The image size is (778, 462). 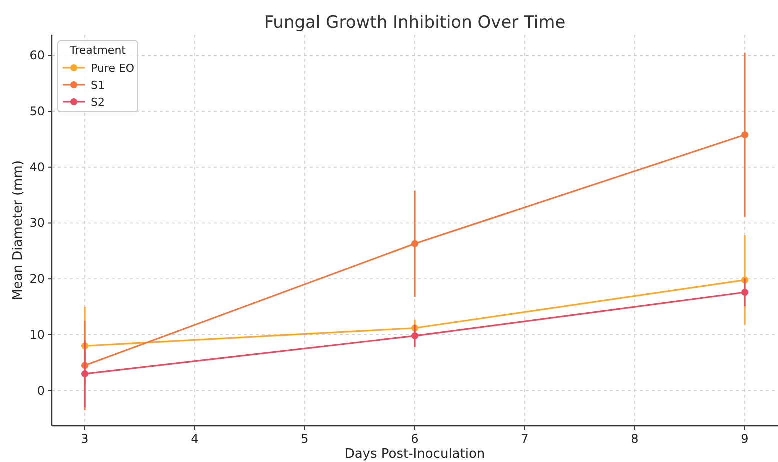 I want to click on y-tick-label: 30, so click(x=37, y=223).